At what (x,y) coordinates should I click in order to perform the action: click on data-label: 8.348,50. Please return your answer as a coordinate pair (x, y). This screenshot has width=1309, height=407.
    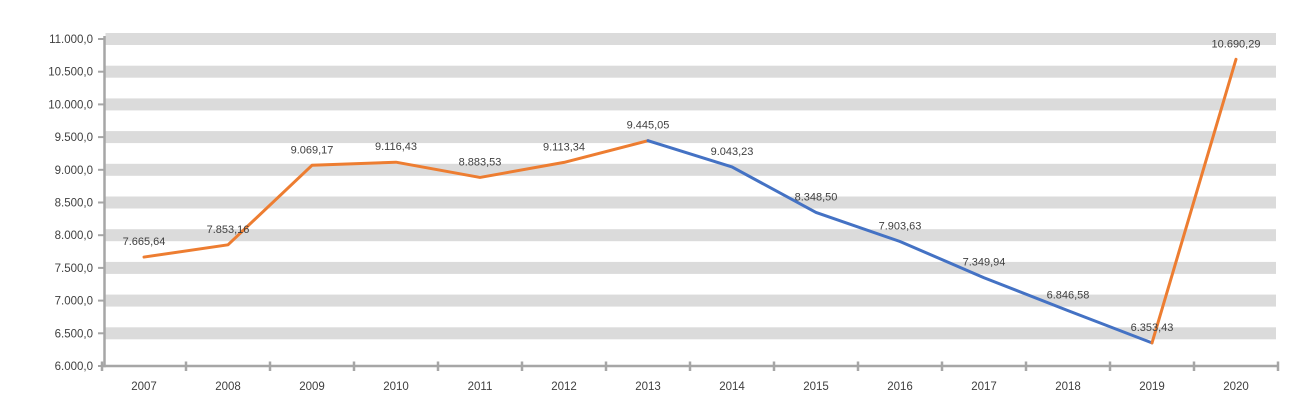
    Looking at the image, I should click on (816, 197).